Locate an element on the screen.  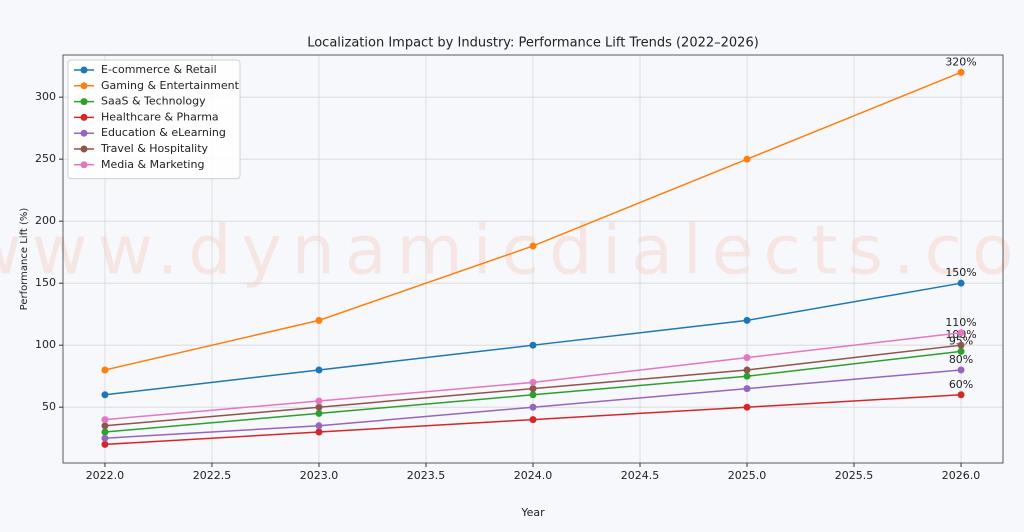
x-tick-label: 2023.5 is located at coordinates (426, 475).